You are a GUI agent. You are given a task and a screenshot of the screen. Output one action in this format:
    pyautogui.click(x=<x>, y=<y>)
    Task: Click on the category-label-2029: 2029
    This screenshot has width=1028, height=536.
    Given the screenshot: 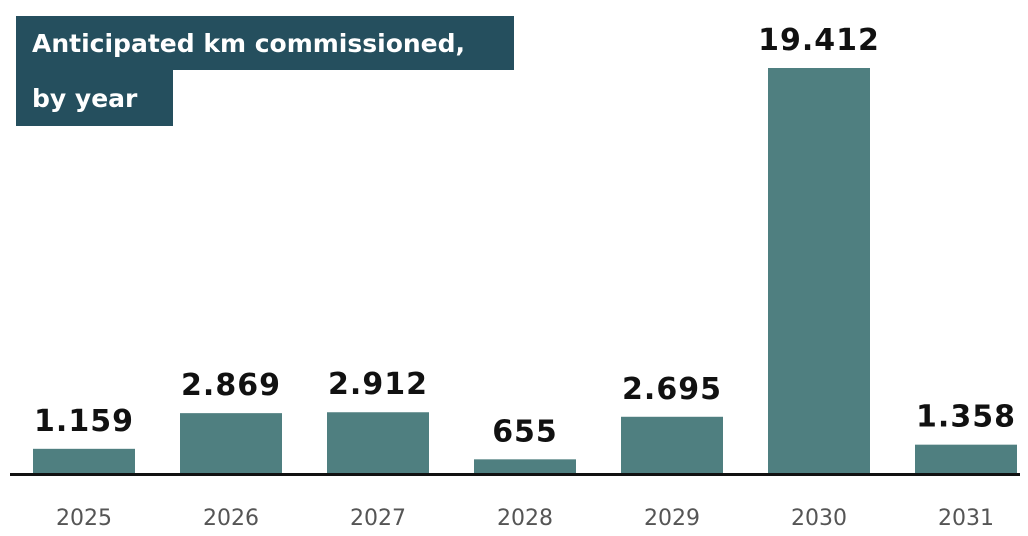 What is the action you would take?
    pyautogui.click(x=672, y=518)
    